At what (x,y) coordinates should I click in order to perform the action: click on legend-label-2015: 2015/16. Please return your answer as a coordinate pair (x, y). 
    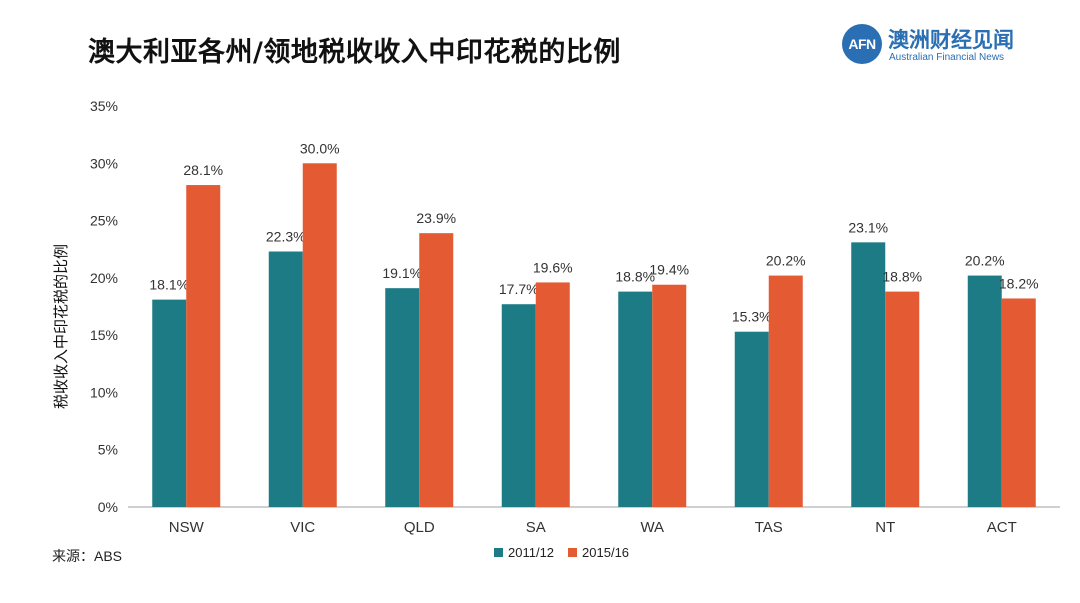
    Looking at the image, I should click on (606, 552).